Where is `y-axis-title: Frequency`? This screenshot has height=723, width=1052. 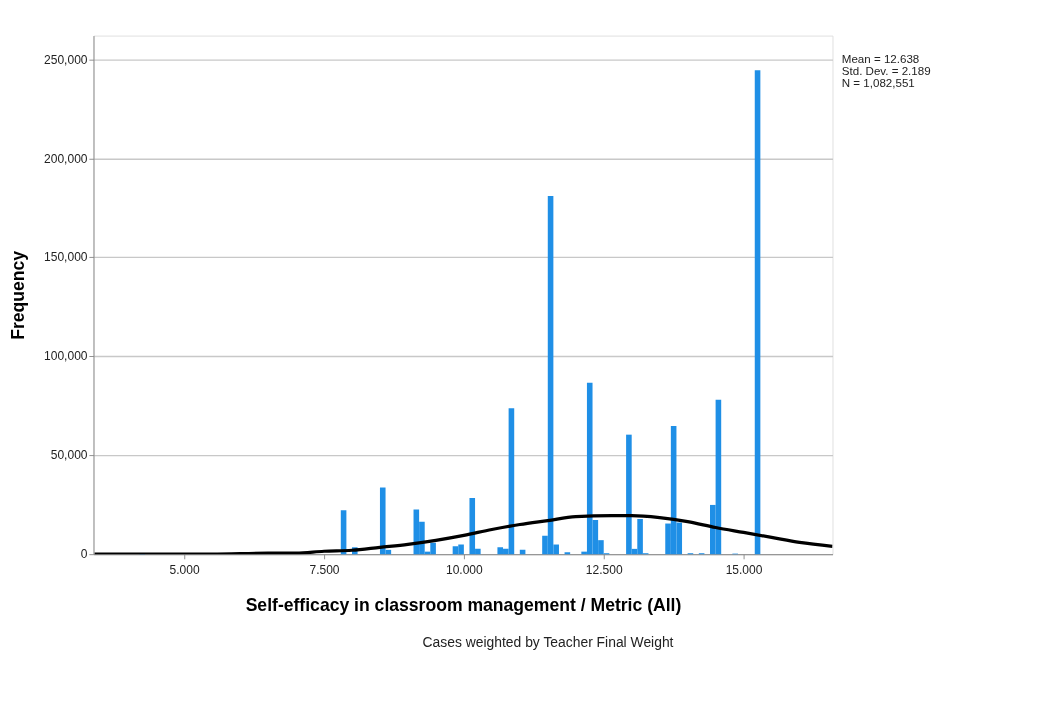 y-axis-title: Frequency is located at coordinates (17, 295).